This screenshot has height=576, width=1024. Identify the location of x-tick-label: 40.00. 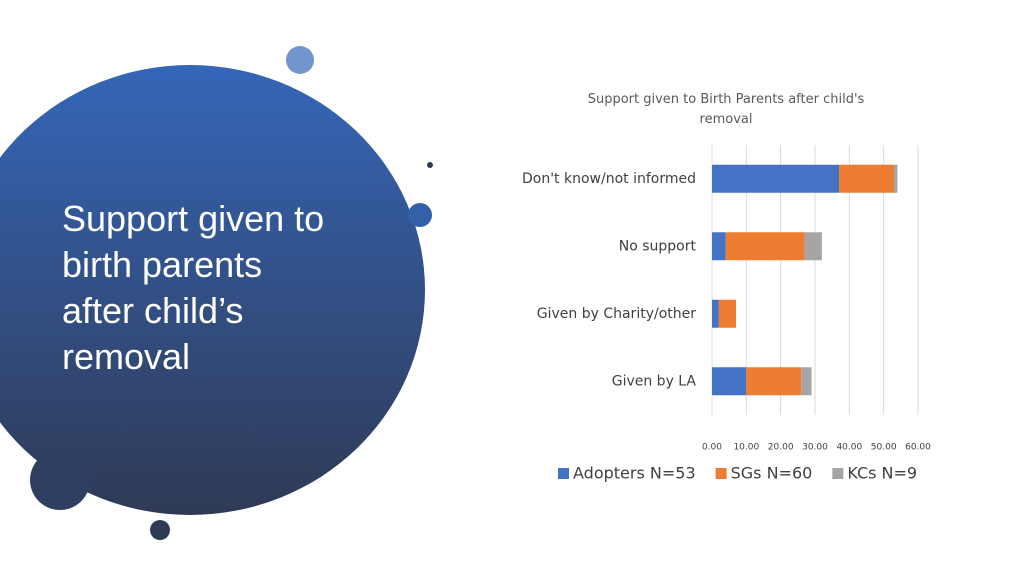
(849, 448).